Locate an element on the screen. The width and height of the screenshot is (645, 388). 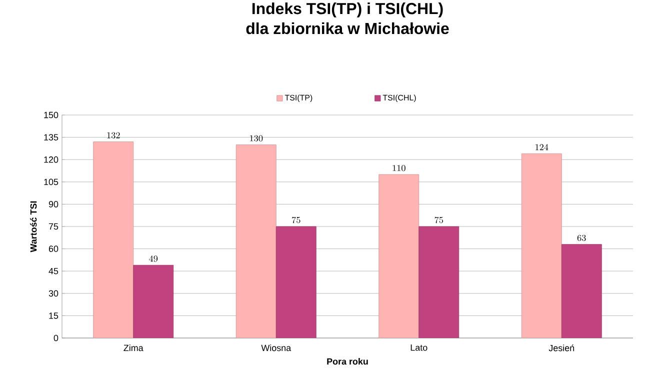
x-tick-label: Lato is located at coordinates (419, 347).